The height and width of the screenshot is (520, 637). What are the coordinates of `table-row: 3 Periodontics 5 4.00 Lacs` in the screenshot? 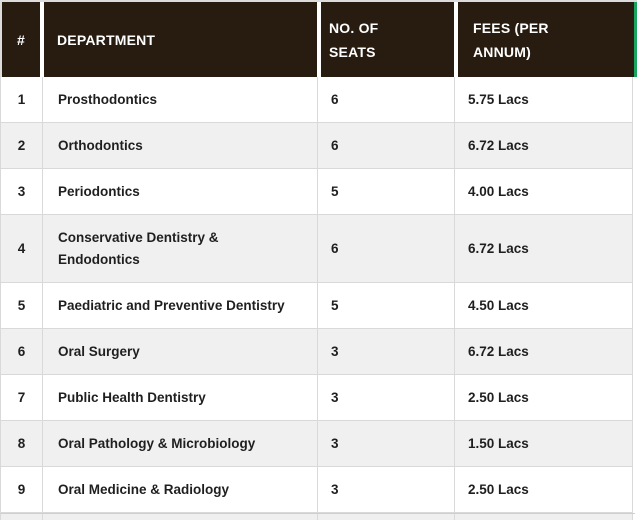 It's located at (317, 192).